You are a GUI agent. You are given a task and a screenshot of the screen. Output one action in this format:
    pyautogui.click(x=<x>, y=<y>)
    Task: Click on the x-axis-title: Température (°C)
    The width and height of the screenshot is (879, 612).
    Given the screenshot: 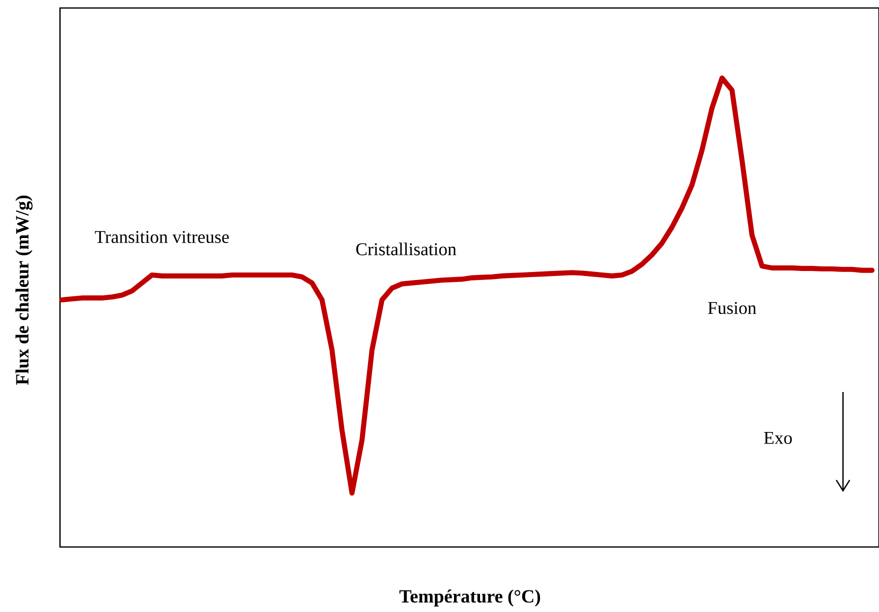 What is the action you would take?
    pyautogui.click(x=469, y=598)
    